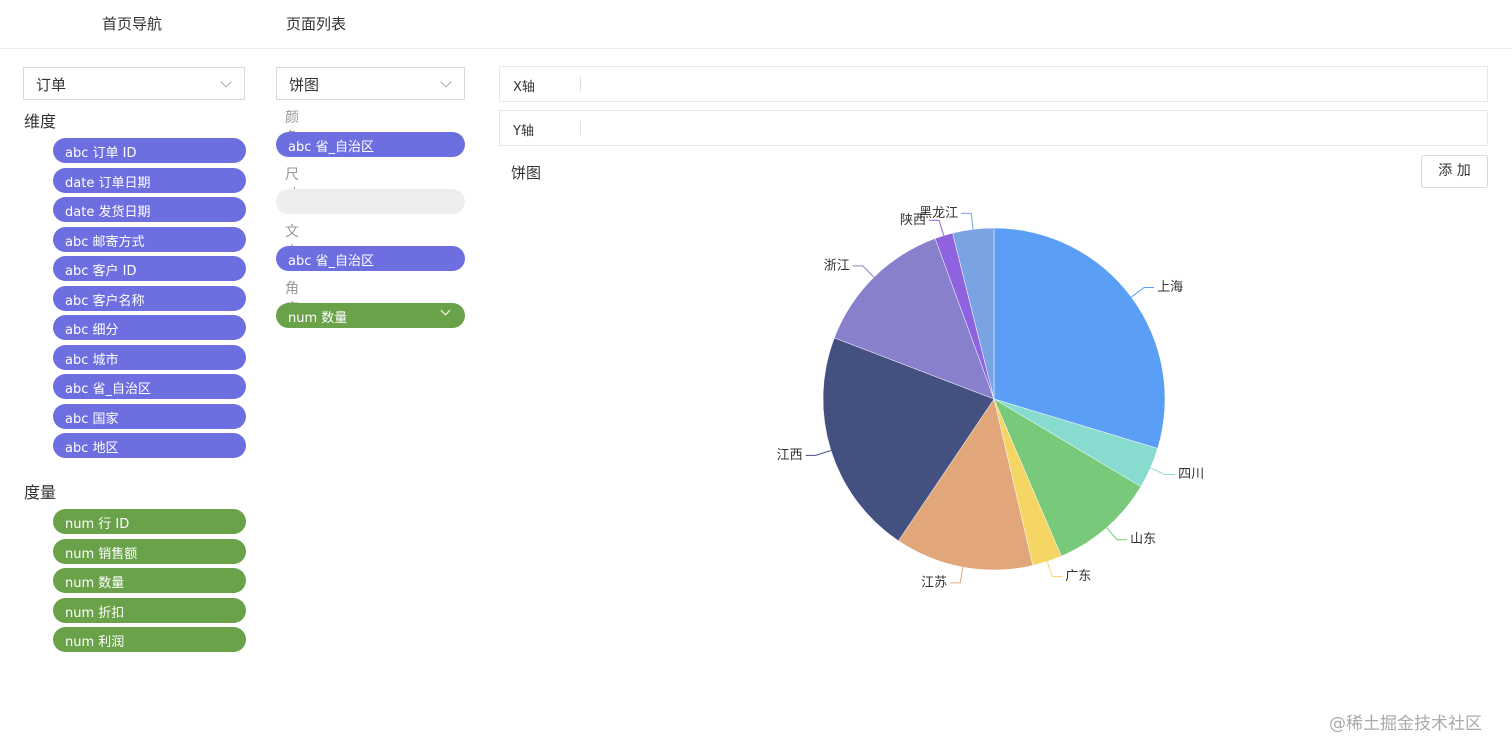 This screenshot has width=1512, height=752. What do you see at coordinates (1191, 474) in the screenshot?
I see `slice-label: 四川` at bounding box center [1191, 474].